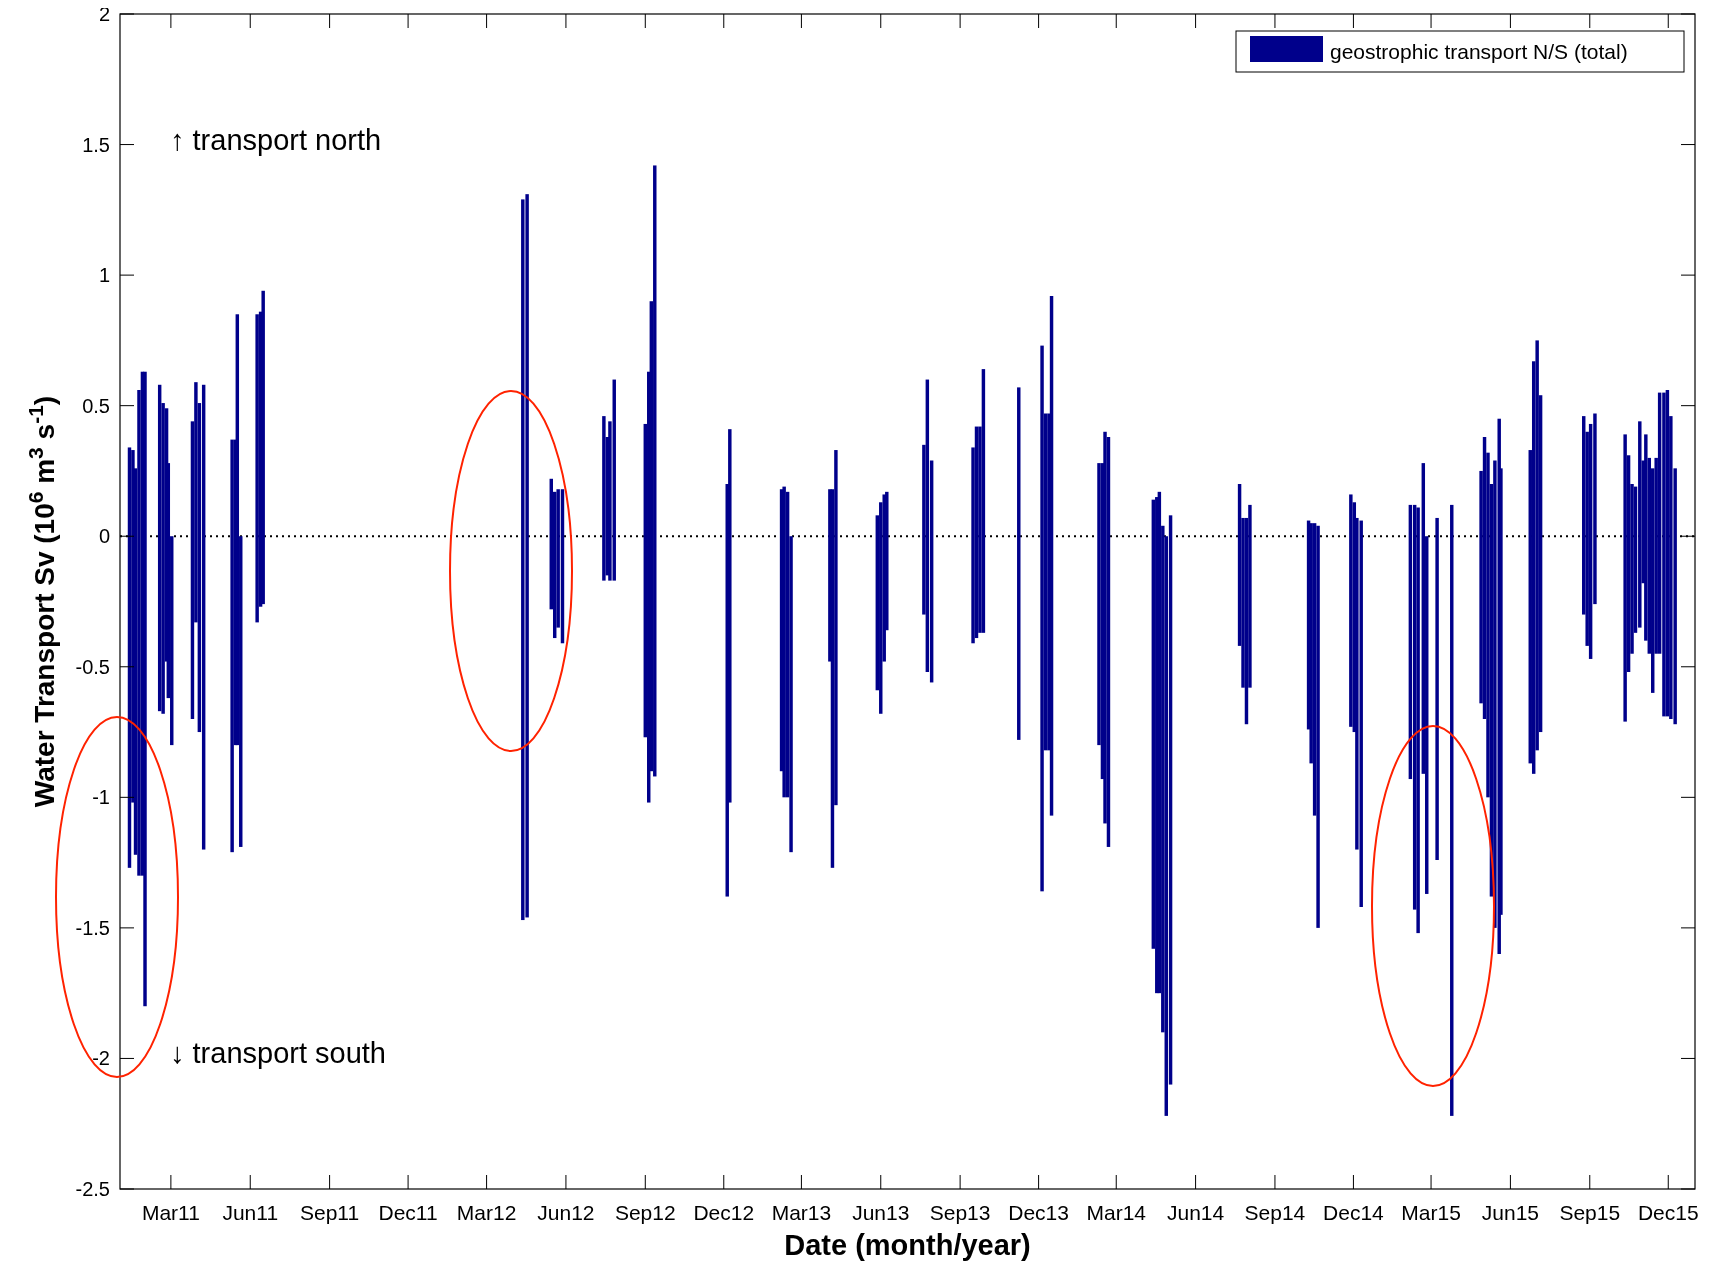 The image size is (1715, 1269). I want to click on x-tick-label: Dec13, so click(1038, 1212).